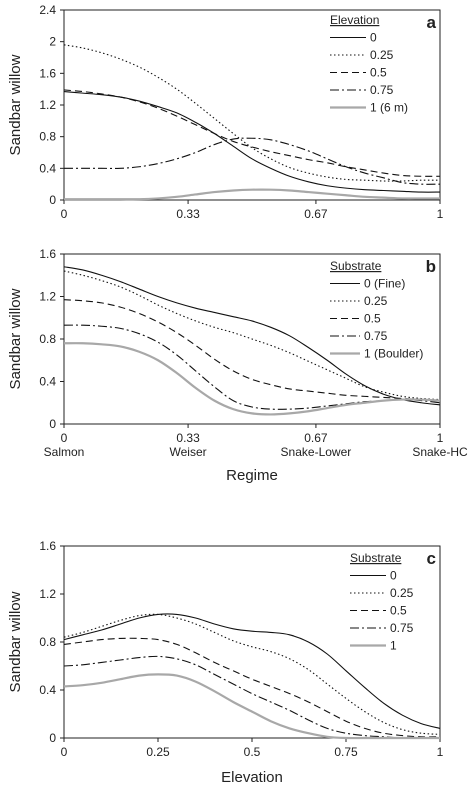 The image size is (474, 795). Describe the element at coordinates (354, 20) in the screenshot. I see `legend-title: Elevation` at that location.